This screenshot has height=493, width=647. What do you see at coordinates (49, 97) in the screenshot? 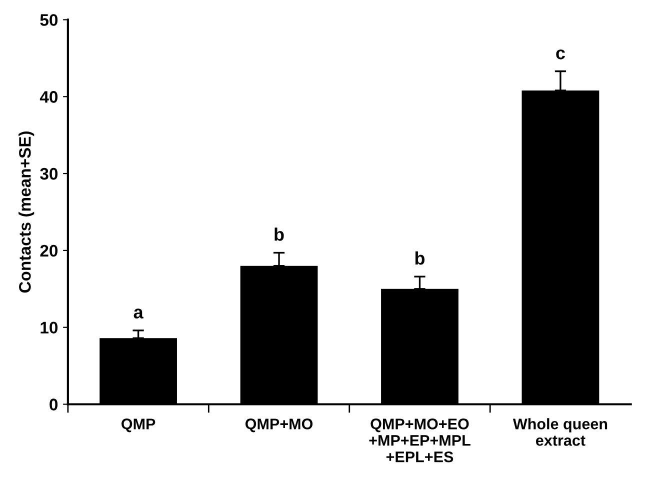
I see `y-tick-label: 40` at bounding box center [49, 97].